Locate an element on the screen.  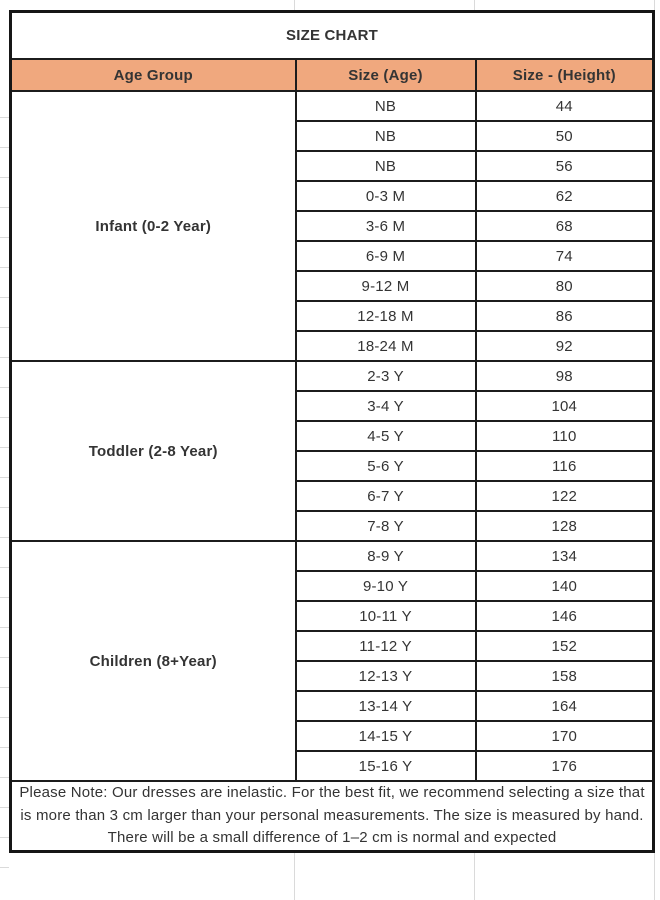
excel-gridline-ticks is located at coordinates (4, 488).